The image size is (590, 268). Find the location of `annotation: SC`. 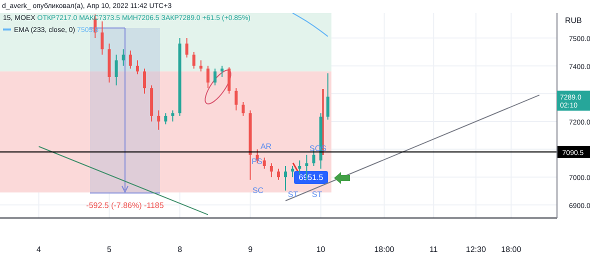

annotation: SC is located at coordinates (258, 190).